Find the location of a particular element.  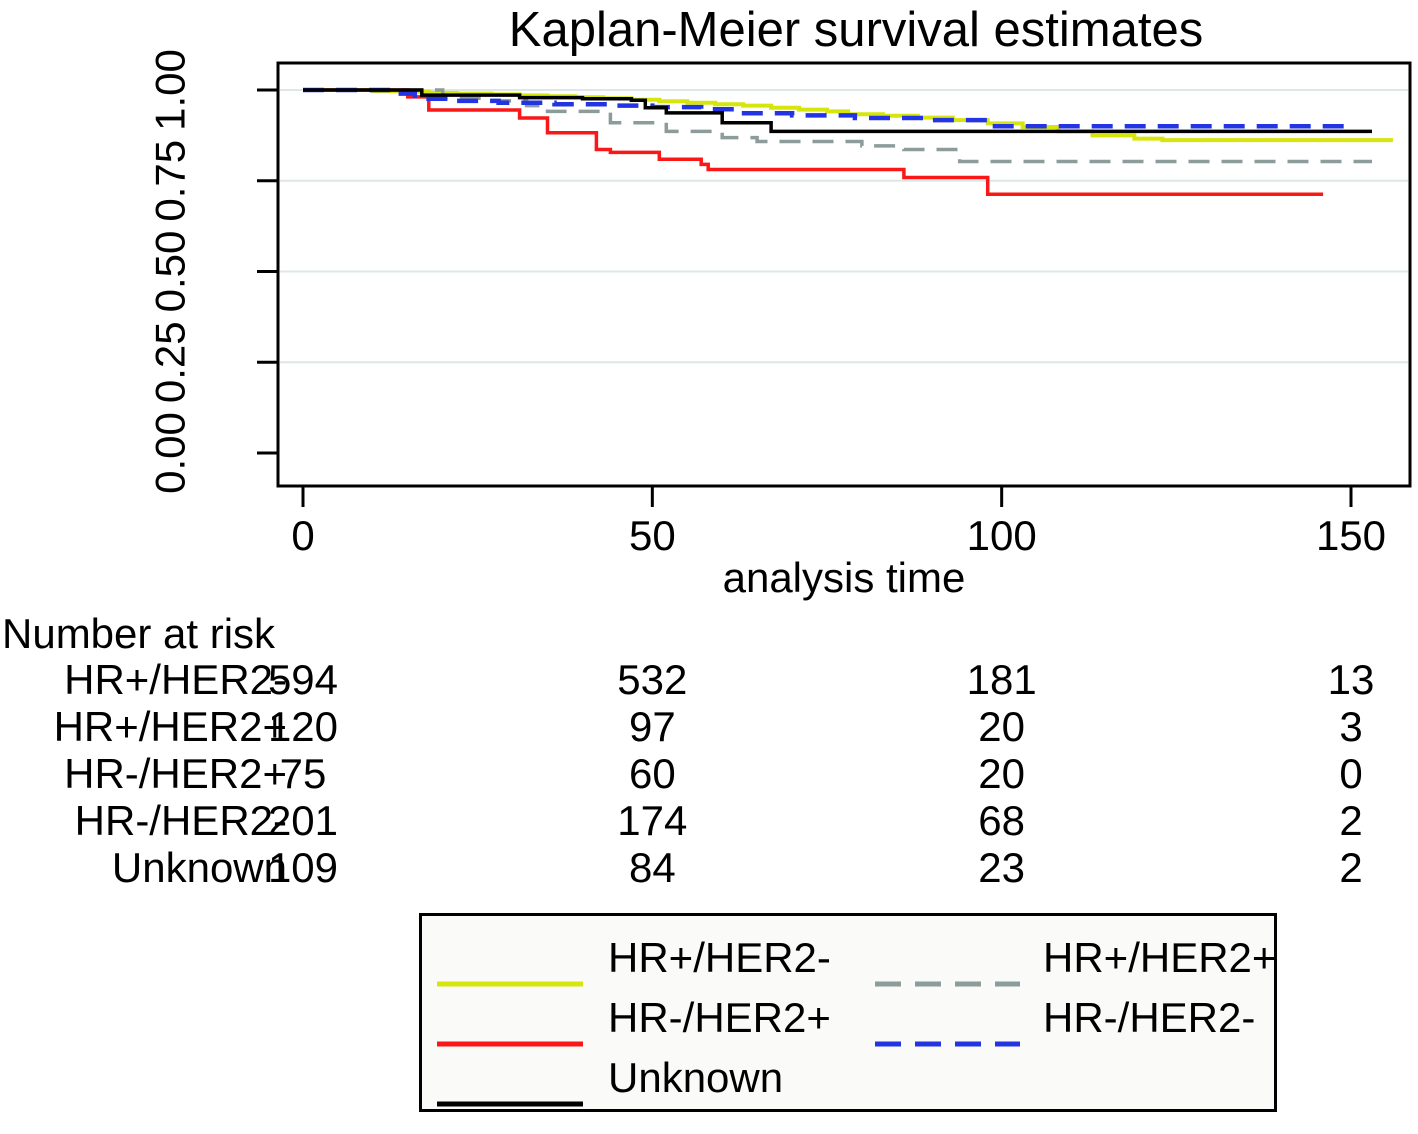

risk-value: 3 is located at coordinates (1351, 726).